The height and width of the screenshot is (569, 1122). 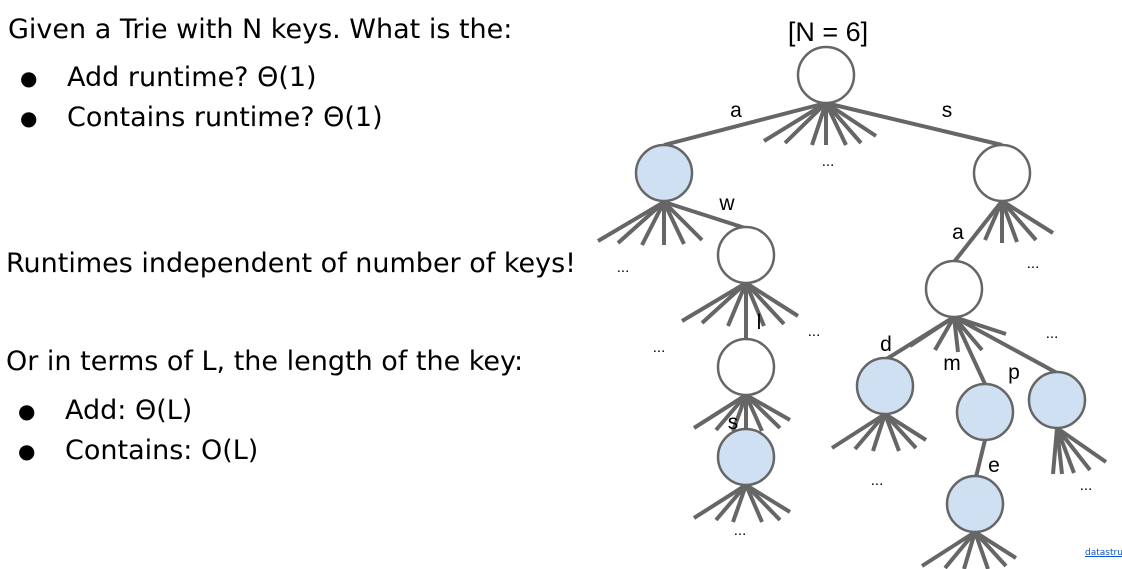 What do you see at coordinates (1079, 450) in the screenshot?
I see `sap-stubs` at bounding box center [1079, 450].